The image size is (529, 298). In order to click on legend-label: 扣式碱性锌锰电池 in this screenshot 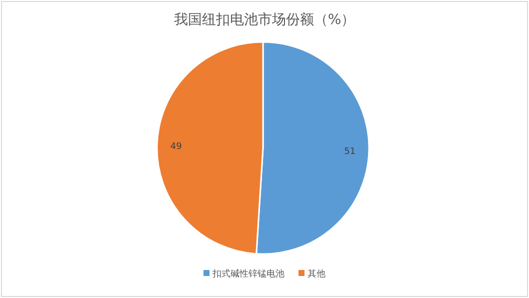, I will do `click(248, 274)`.